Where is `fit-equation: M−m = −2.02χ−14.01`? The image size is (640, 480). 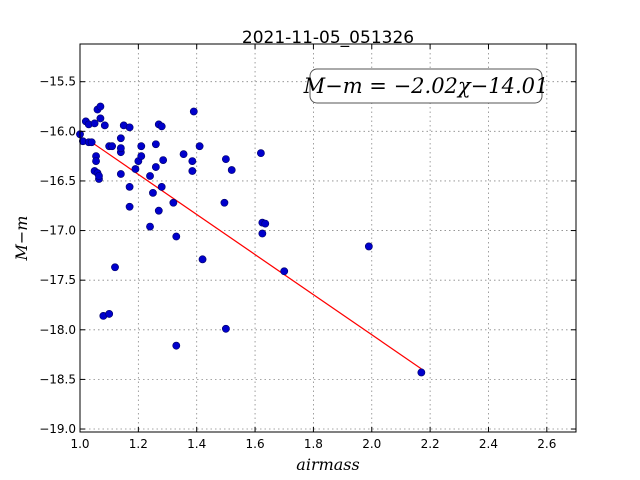
fit-equation: M−m = −2.02χ−14.01 is located at coordinates (426, 86).